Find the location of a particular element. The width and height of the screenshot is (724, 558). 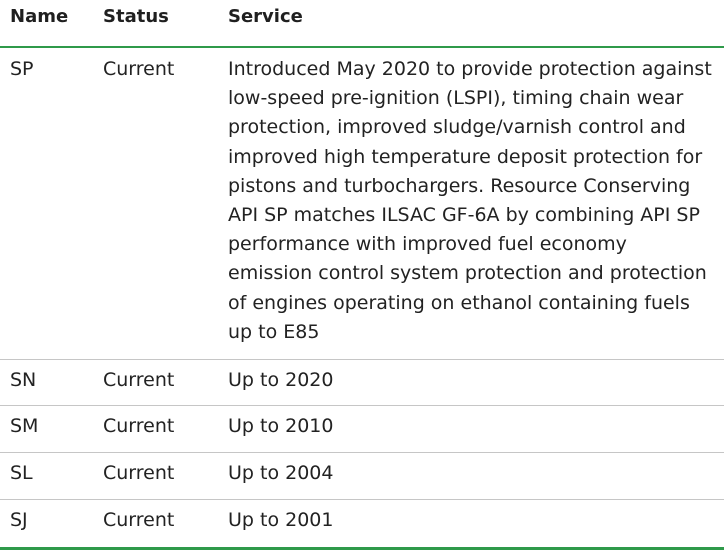

table-row: SM Current Up to 2010 is located at coordinates (362, 429).